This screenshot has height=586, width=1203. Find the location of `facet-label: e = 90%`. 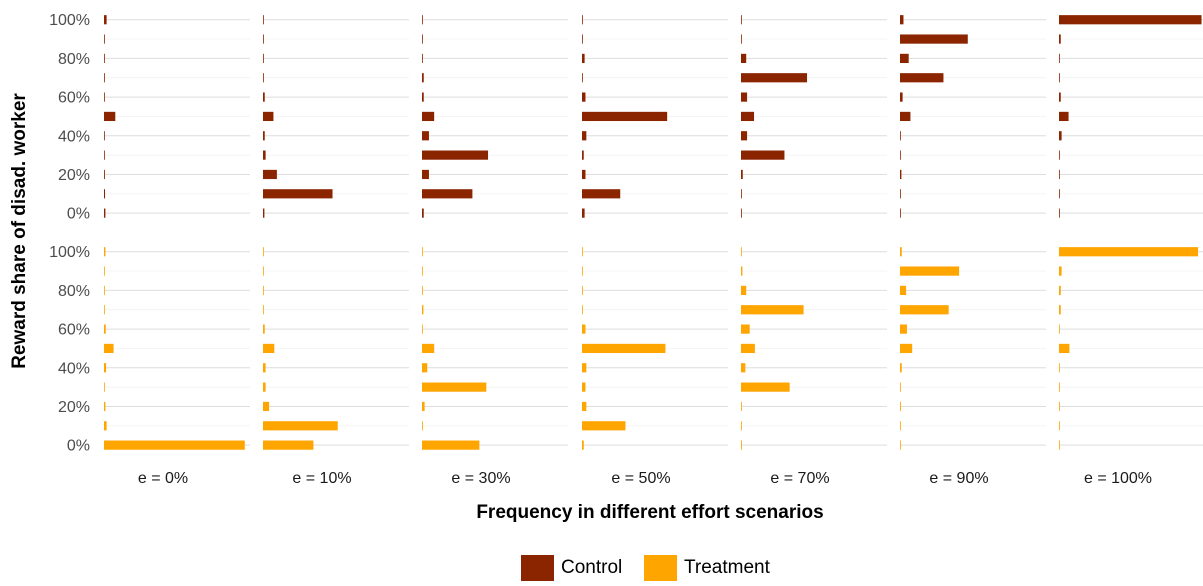

facet-label: e = 90% is located at coordinates (958, 478).